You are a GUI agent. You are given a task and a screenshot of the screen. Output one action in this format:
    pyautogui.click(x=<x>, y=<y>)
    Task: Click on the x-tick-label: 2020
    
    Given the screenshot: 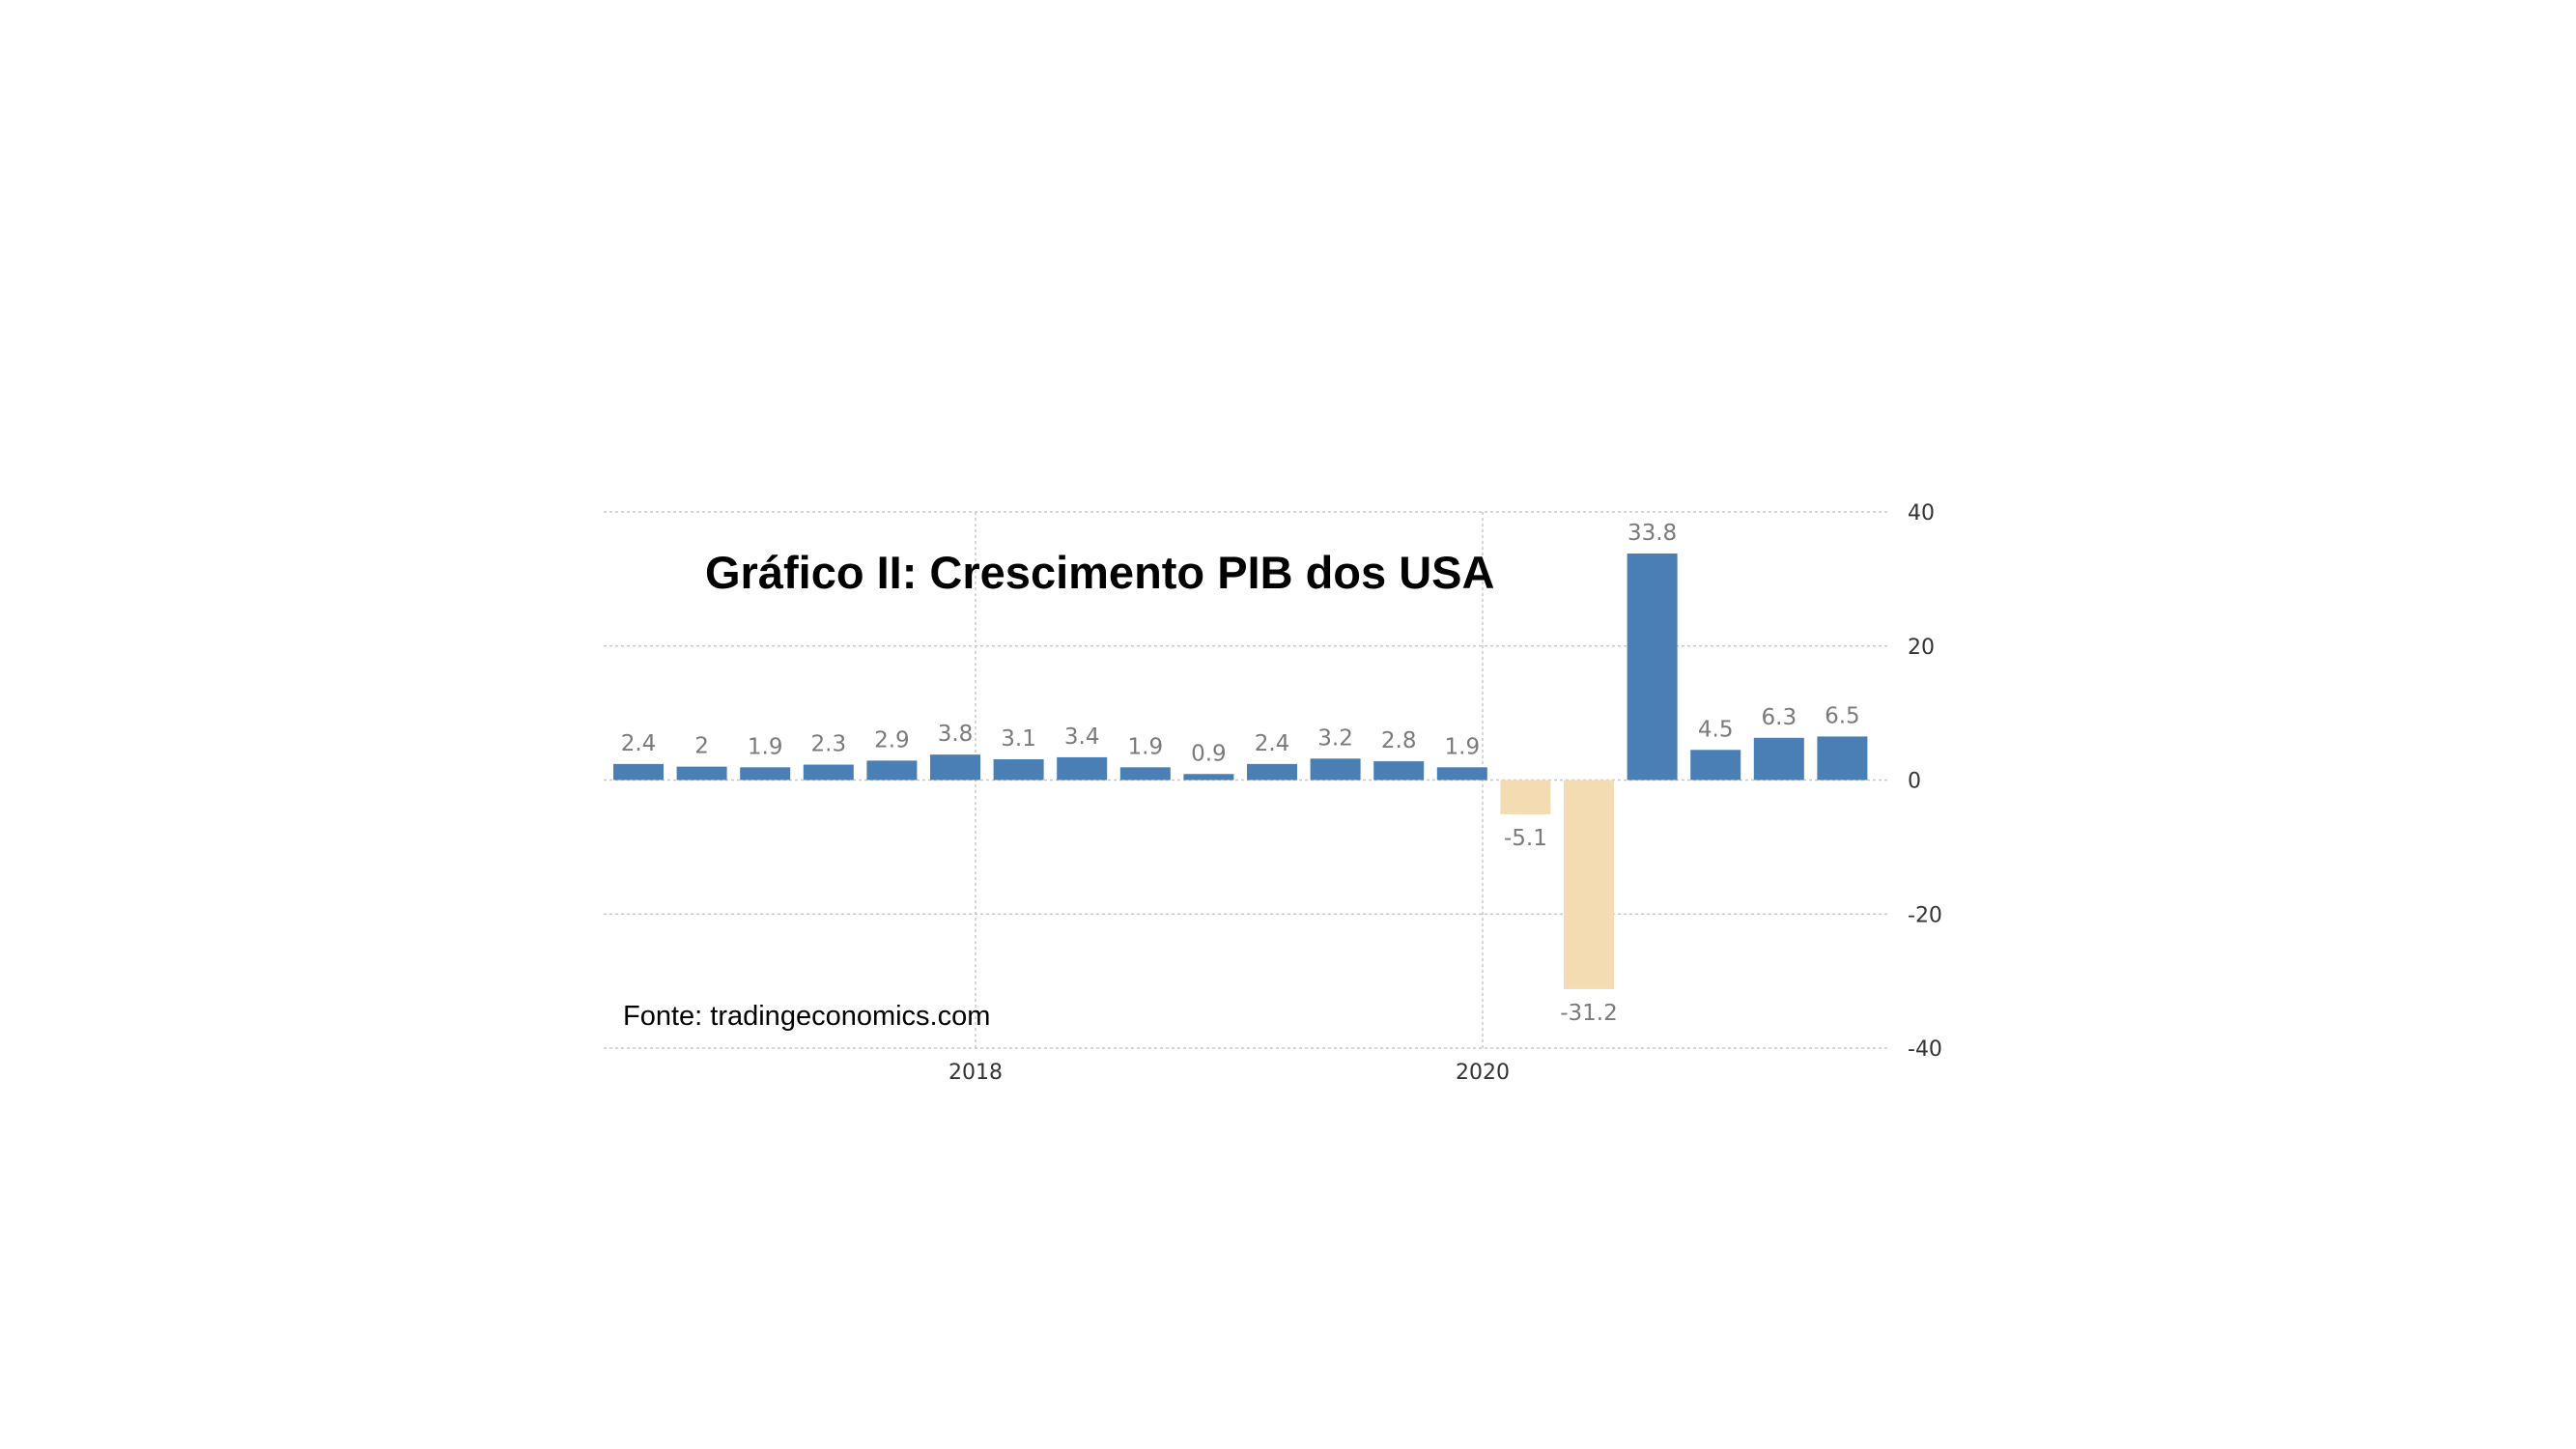 What is the action you would take?
    pyautogui.click(x=1483, y=1073)
    